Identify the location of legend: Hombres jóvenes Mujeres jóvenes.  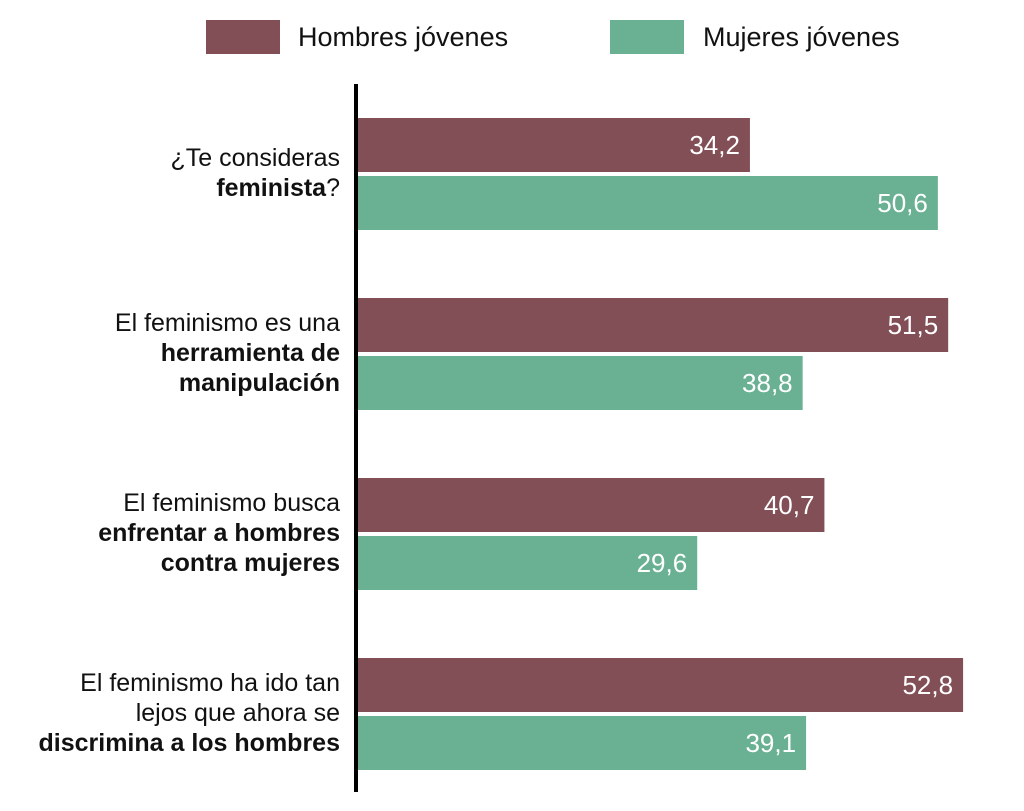
(553, 37).